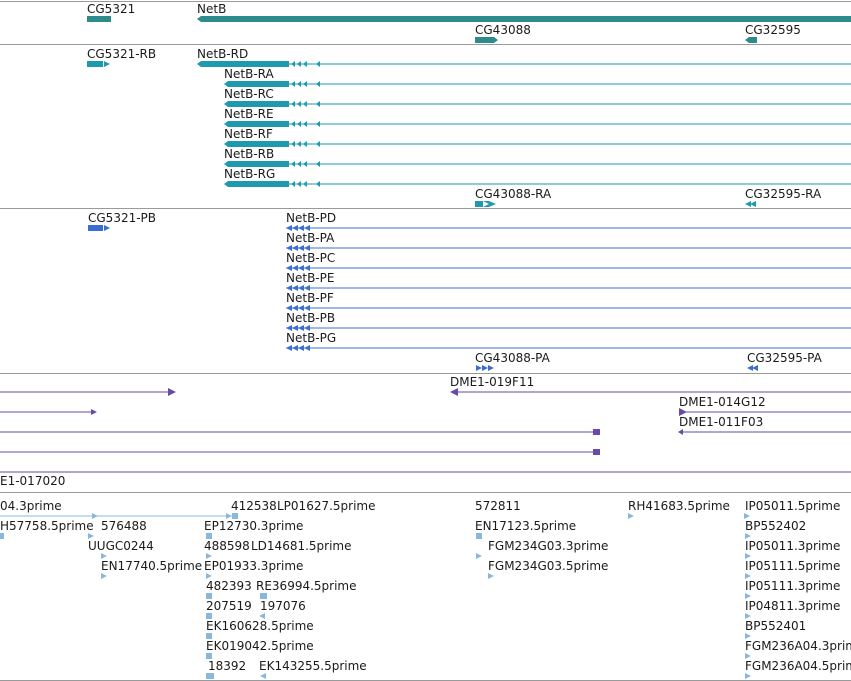  What do you see at coordinates (301, 546) in the screenshot?
I see `est-label: LD14681.5prime` at bounding box center [301, 546].